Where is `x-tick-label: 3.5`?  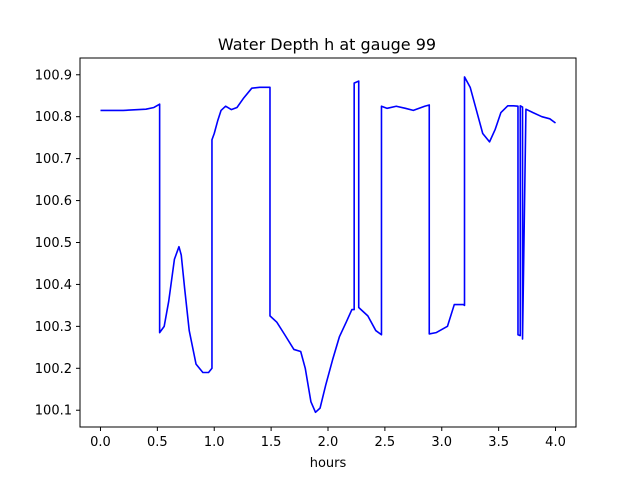
x-tick-label: 3.5 is located at coordinates (498, 442).